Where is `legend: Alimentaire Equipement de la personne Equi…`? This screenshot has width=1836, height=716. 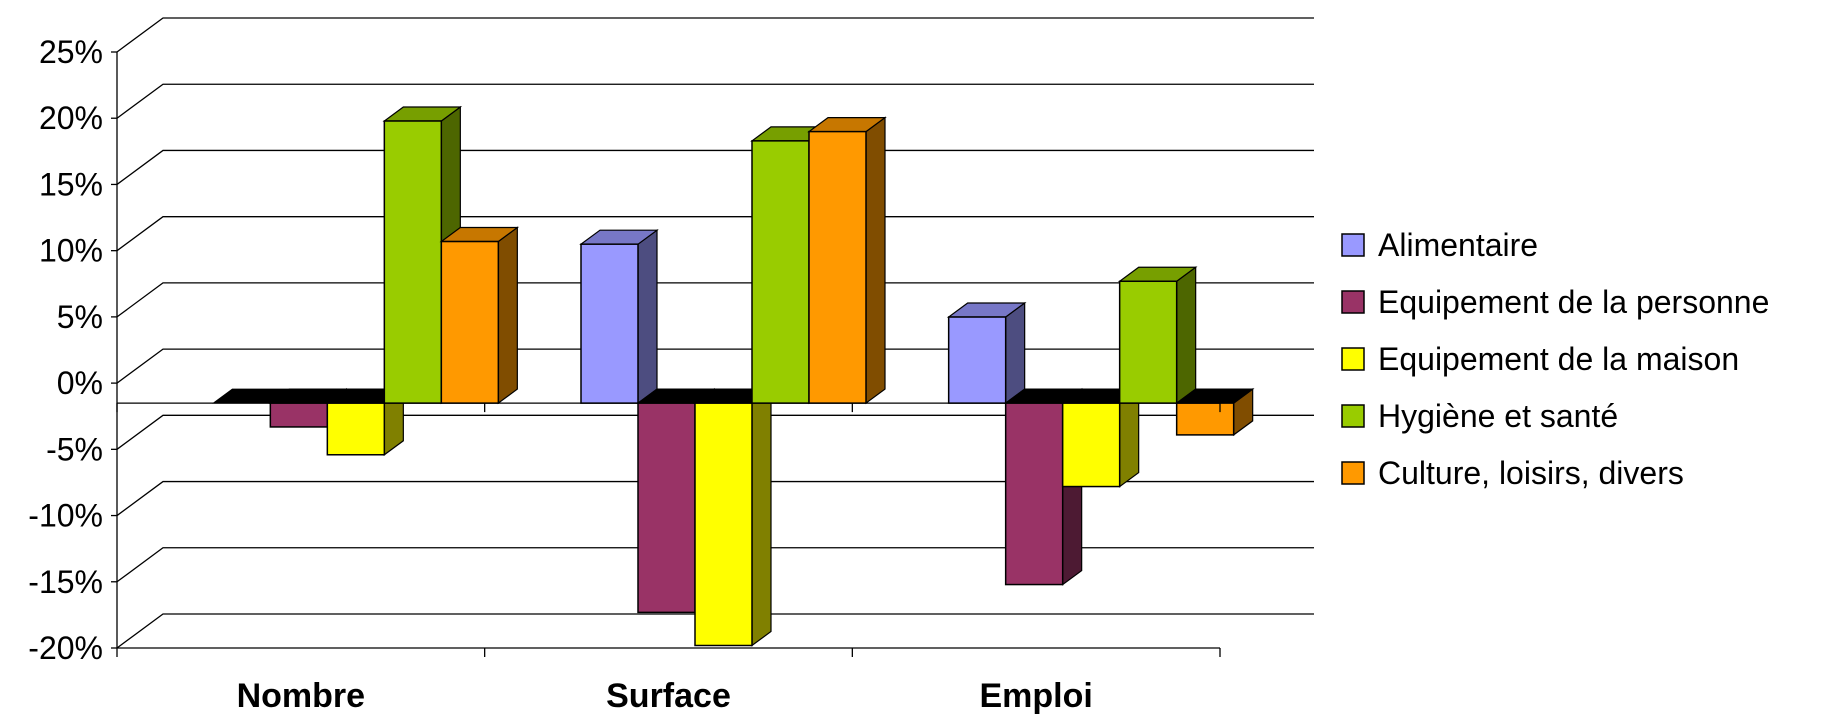
legend: Alimentaire Equipement de la personne Equi… is located at coordinates (1555, 359).